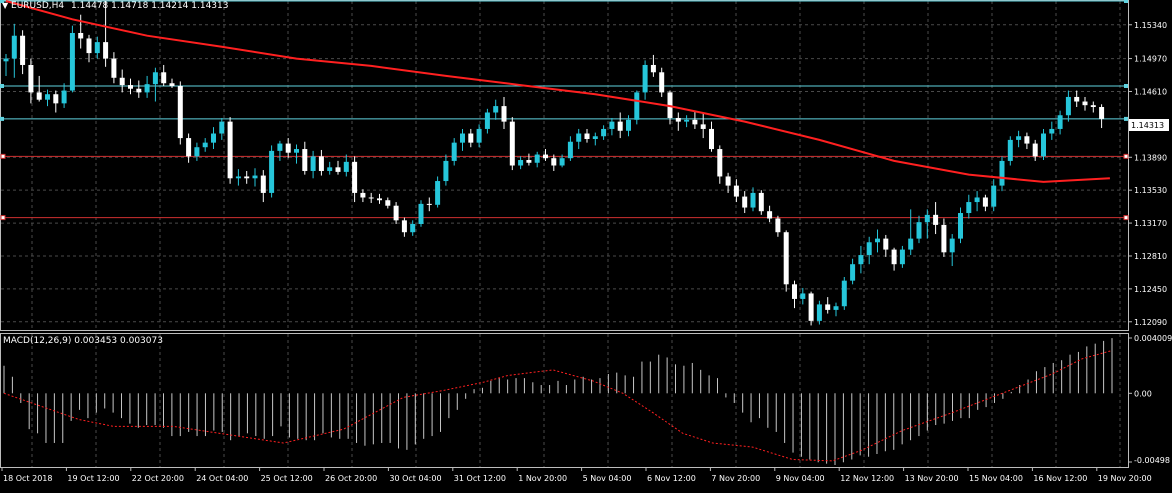  What do you see at coordinates (800, 478) in the screenshot?
I see `time-tick-label: 9 Nov 04:00` at bounding box center [800, 478].